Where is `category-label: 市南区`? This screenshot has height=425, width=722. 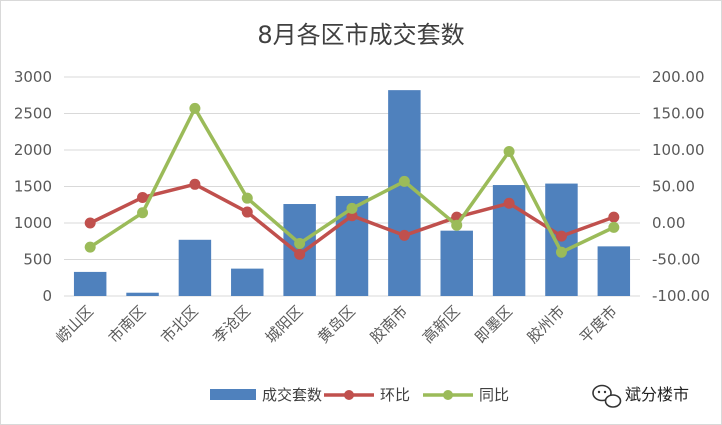
category-label: 市南区 is located at coordinates (127, 324).